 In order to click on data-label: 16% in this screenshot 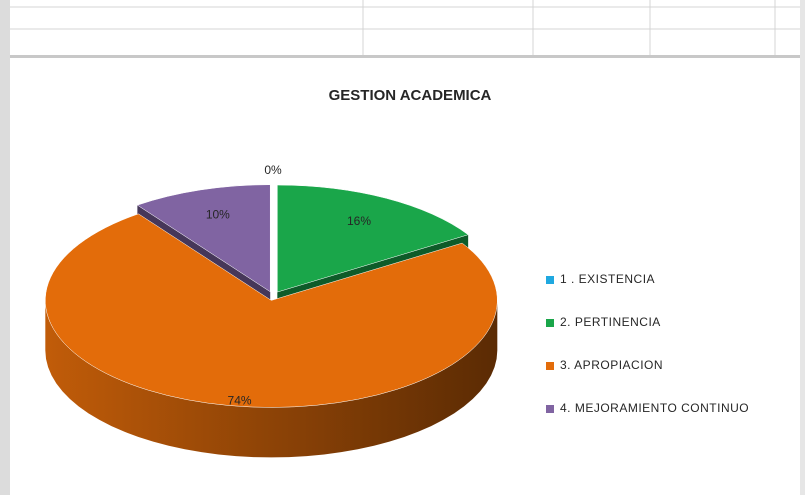, I will do `click(359, 221)`.